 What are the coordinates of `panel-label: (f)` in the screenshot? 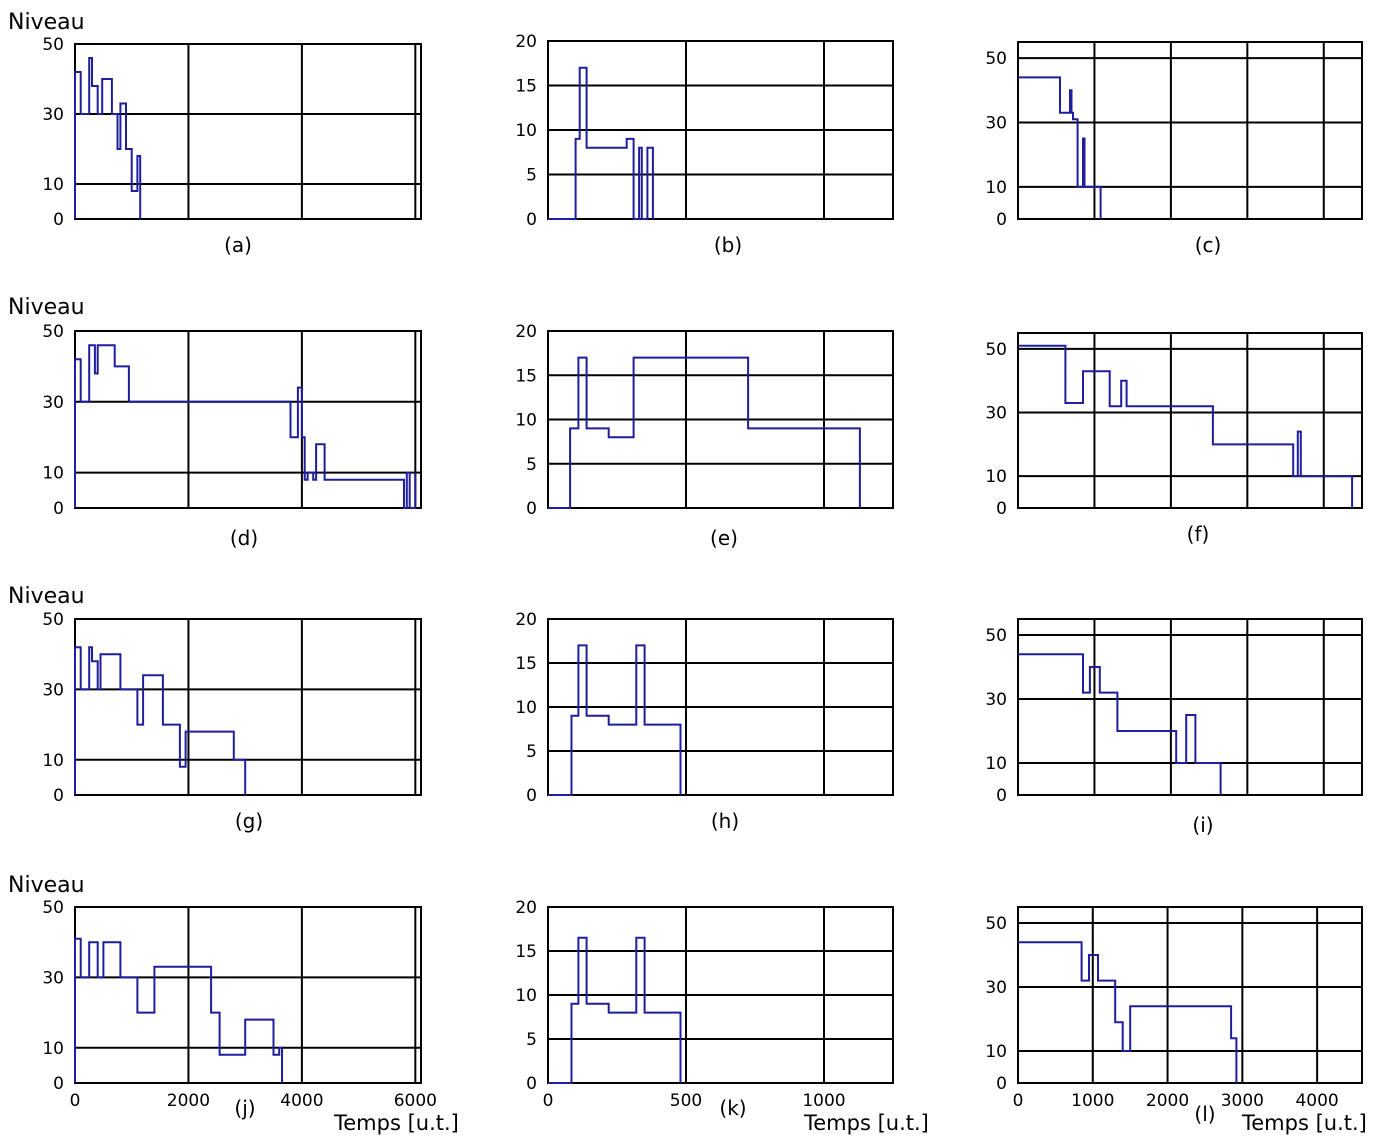 It's located at (1198, 534).